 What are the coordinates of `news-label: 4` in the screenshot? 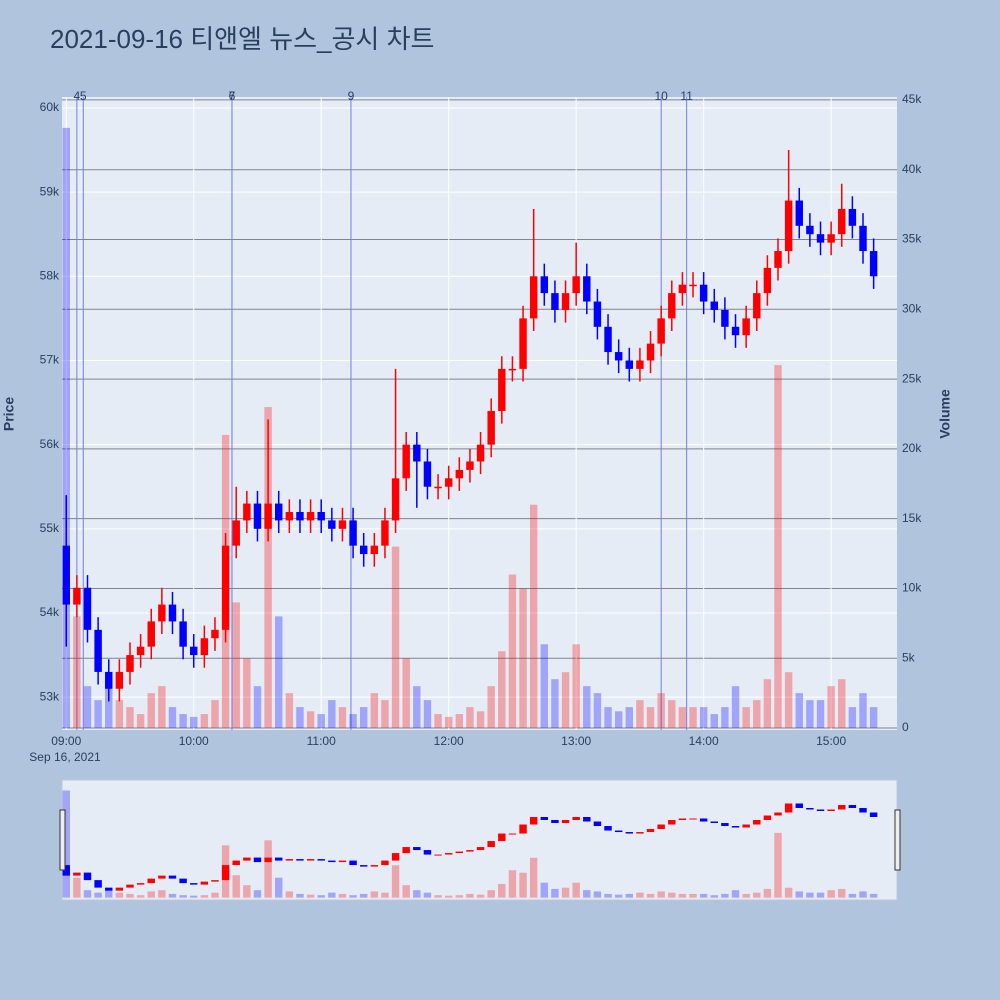 It's located at (77, 96).